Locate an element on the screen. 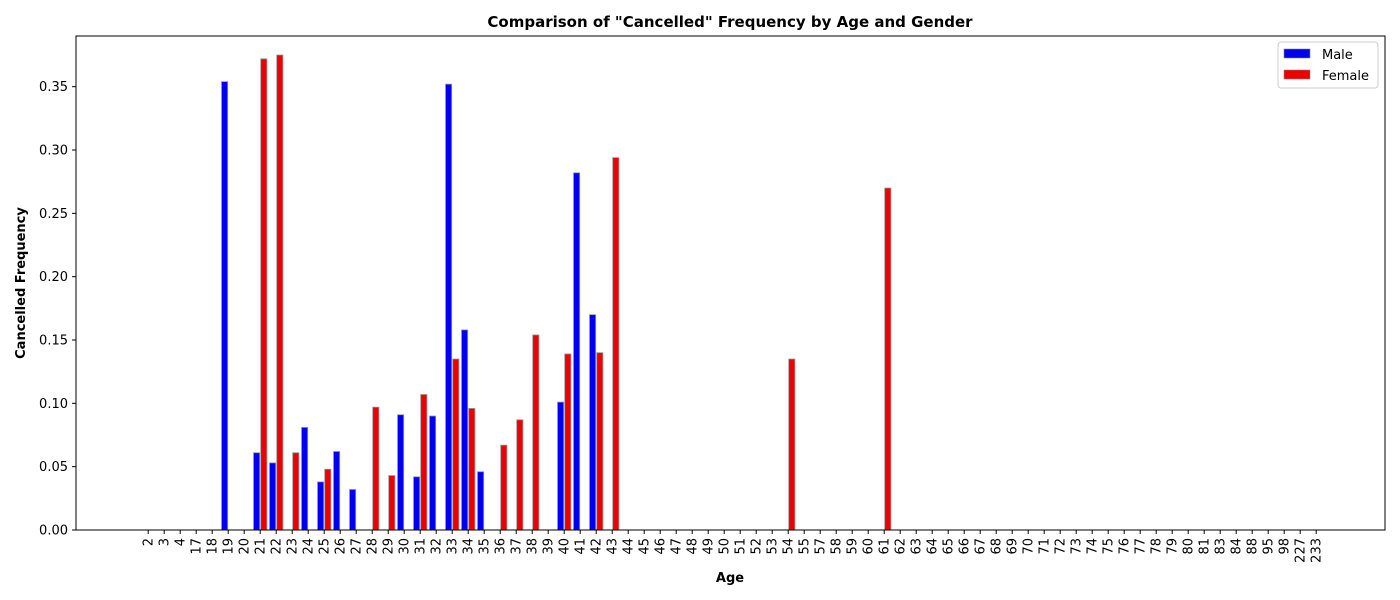 The width and height of the screenshot is (1400, 600). x-tick-label: 49 is located at coordinates (709, 546).